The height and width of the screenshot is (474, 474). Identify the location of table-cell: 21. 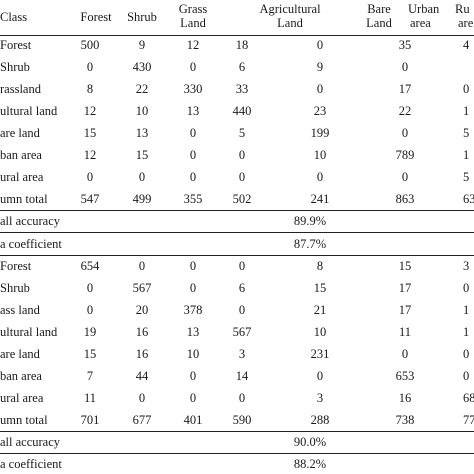
(320, 310).